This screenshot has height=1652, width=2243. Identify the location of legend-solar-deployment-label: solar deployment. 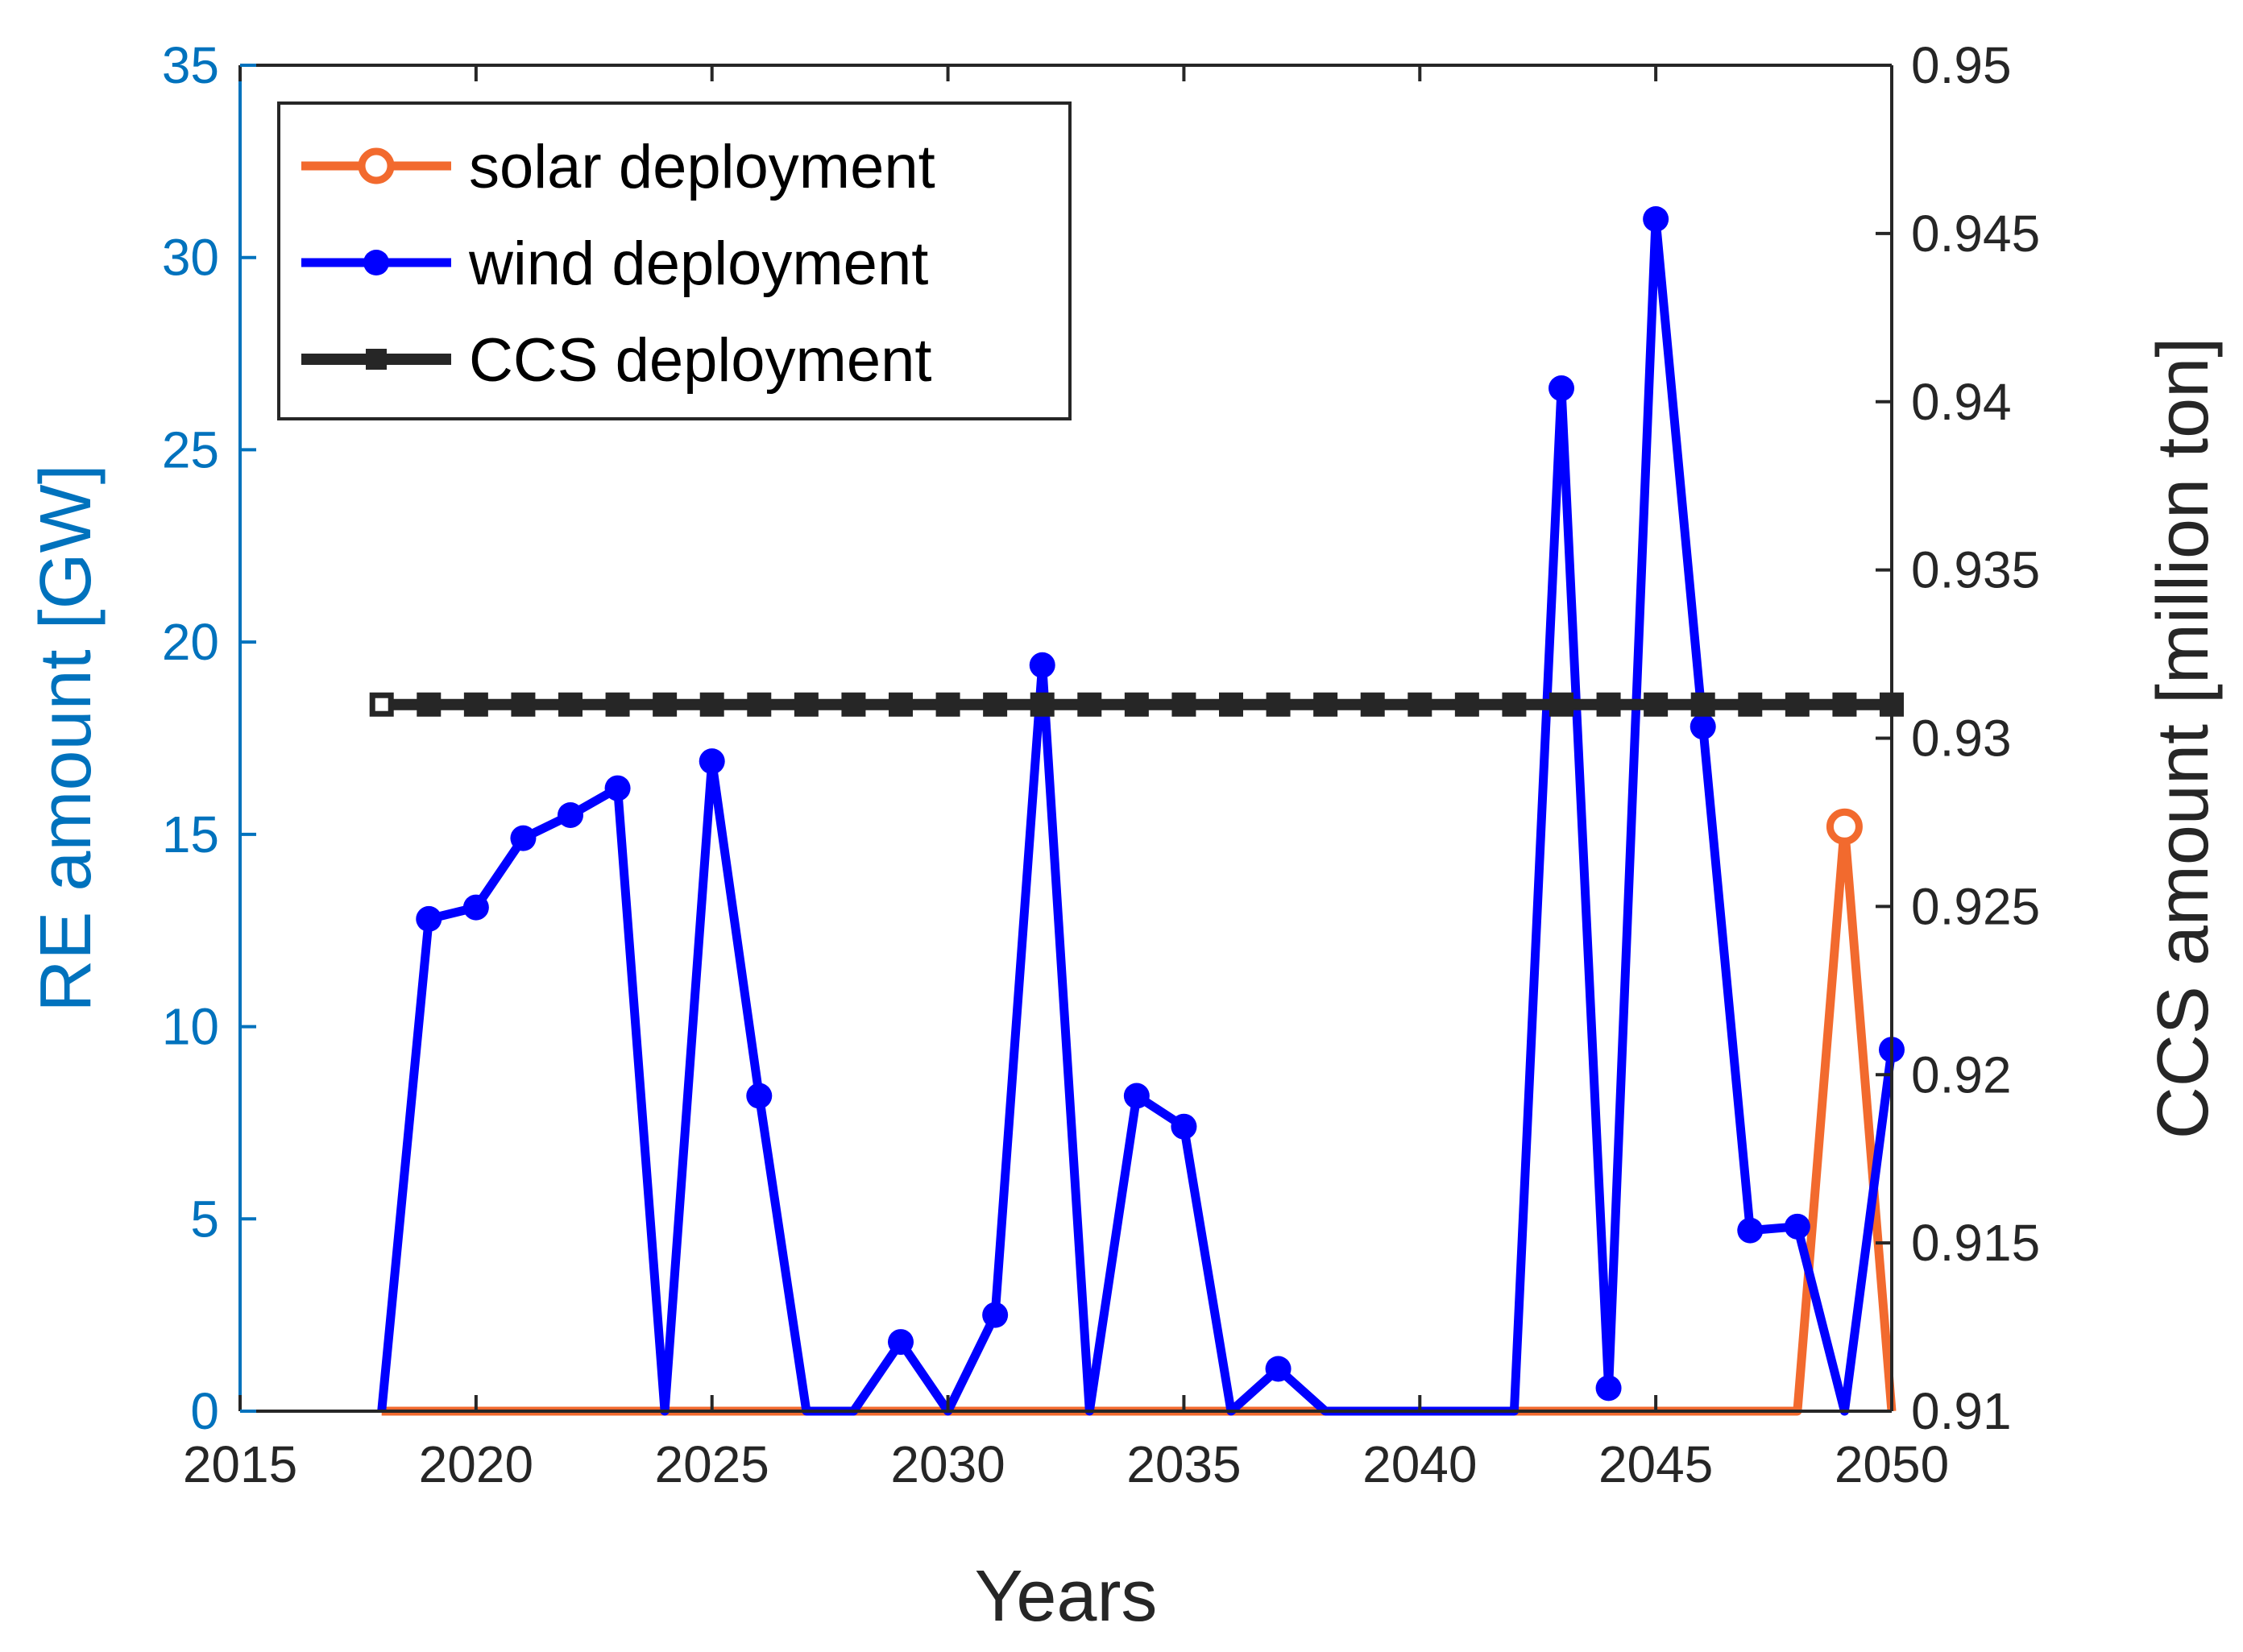
(702, 167).